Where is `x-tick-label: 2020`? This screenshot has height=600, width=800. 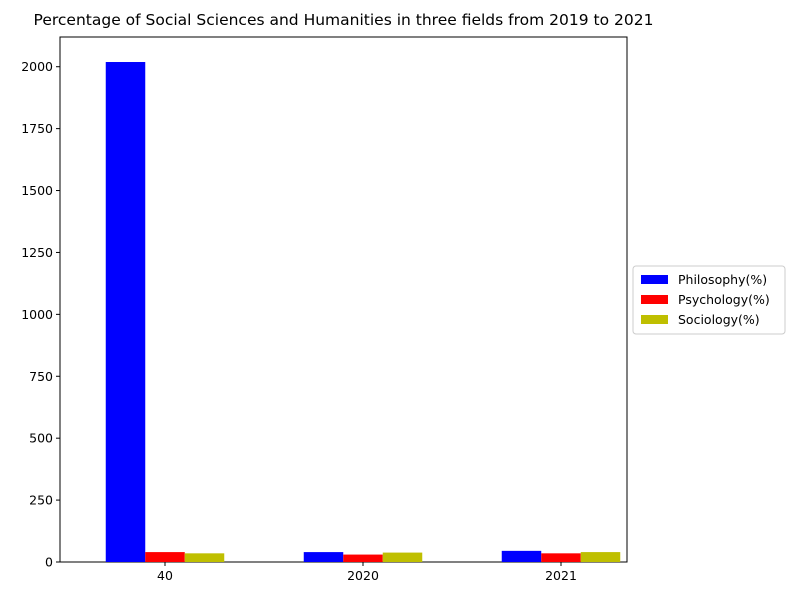 x-tick-label: 2020 is located at coordinates (363, 575).